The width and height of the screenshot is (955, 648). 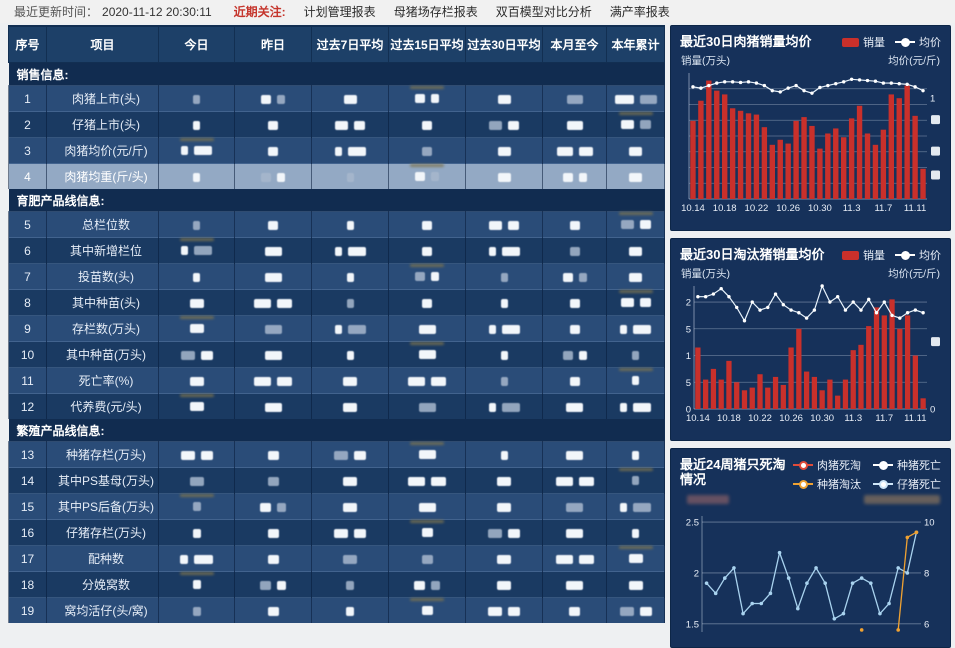 What do you see at coordinates (543, 12) in the screenshot?
I see `top-menu-item-3: 双百模型对比分析` at bounding box center [543, 12].